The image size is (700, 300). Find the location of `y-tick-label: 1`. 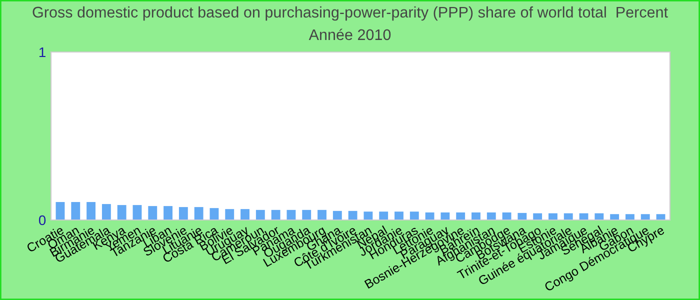

y-tick-label: 1 is located at coordinates (42, 52).